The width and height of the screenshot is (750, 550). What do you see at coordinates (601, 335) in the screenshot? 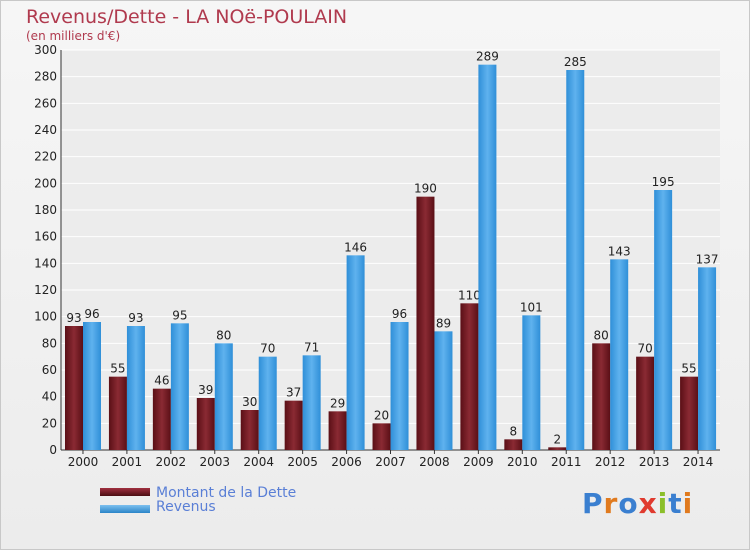
I see `data-label-debt: 80` at bounding box center [601, 335].